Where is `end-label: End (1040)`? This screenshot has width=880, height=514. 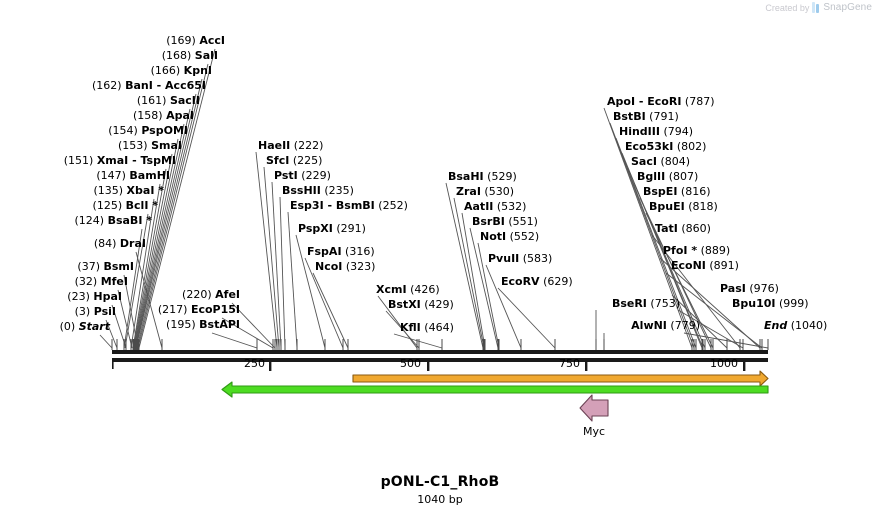 end-label: End (1040) is located at coordinates (795, 326).